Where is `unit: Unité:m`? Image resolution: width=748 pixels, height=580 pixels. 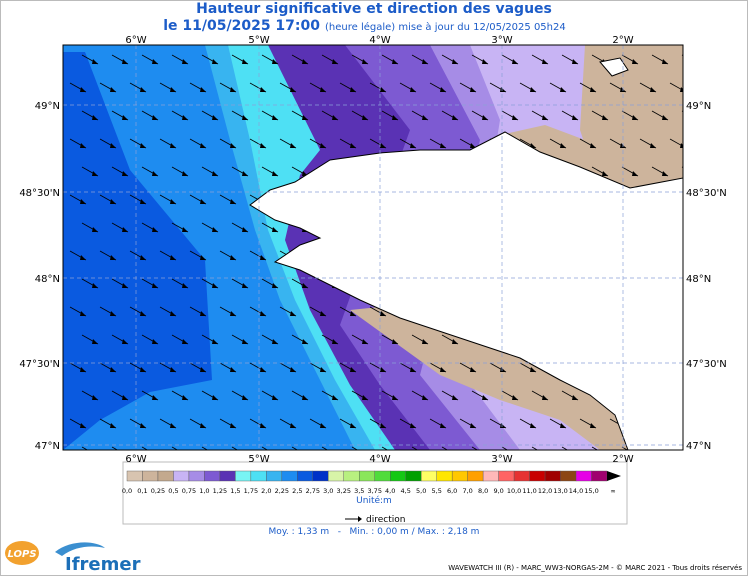 unit: Unité:m is located at coordinates (374, 500).